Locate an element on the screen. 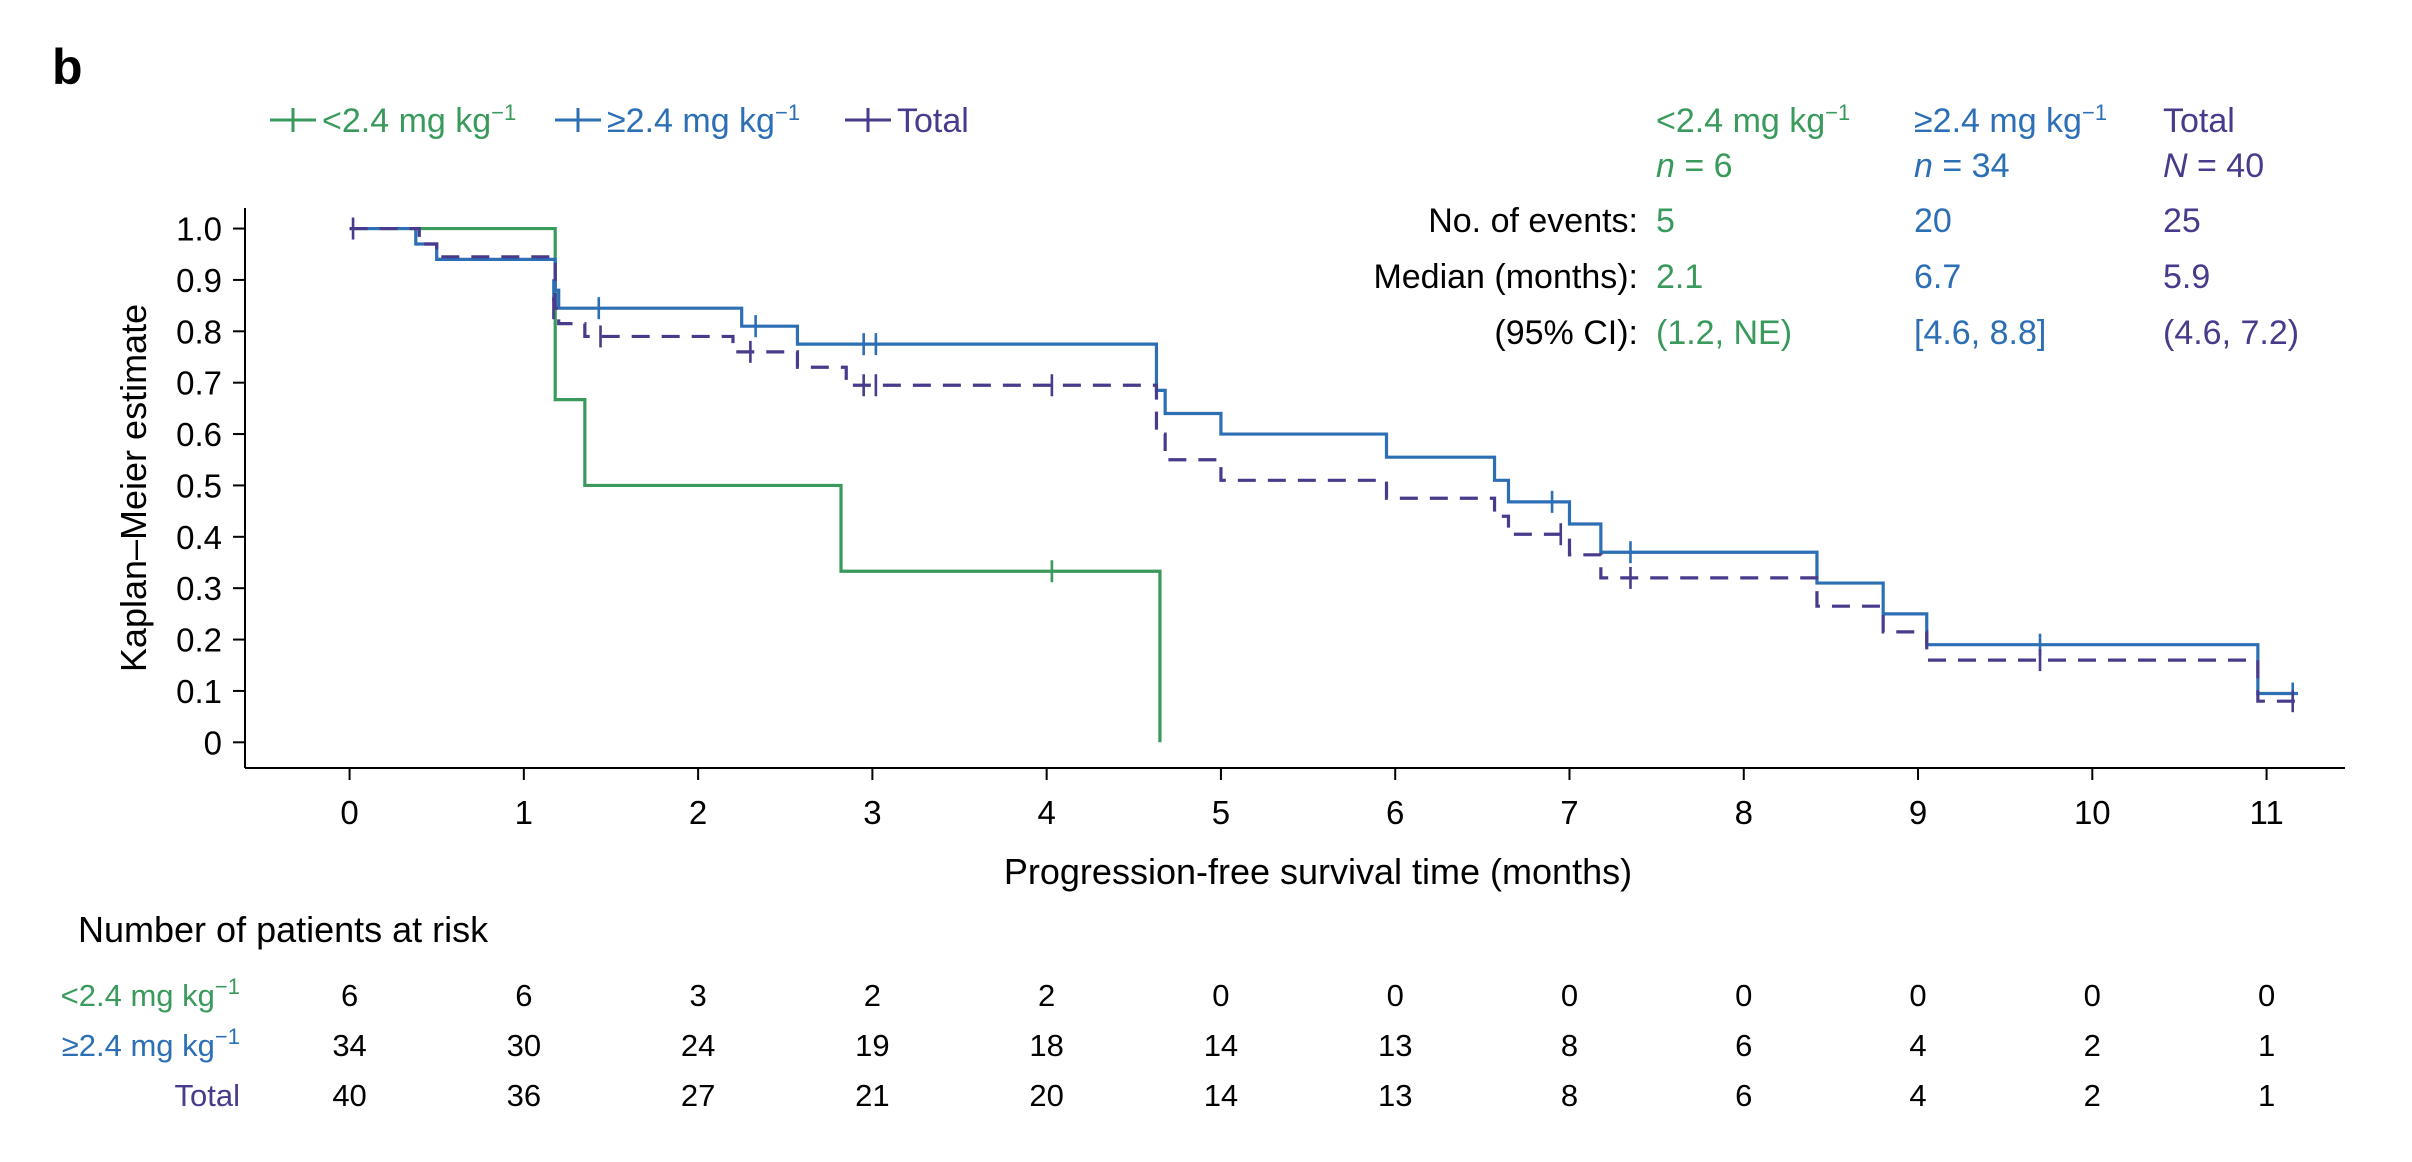 The image size is (2412, 1162). y-tick-label: 0.8 is located at coordinates (199, 331).